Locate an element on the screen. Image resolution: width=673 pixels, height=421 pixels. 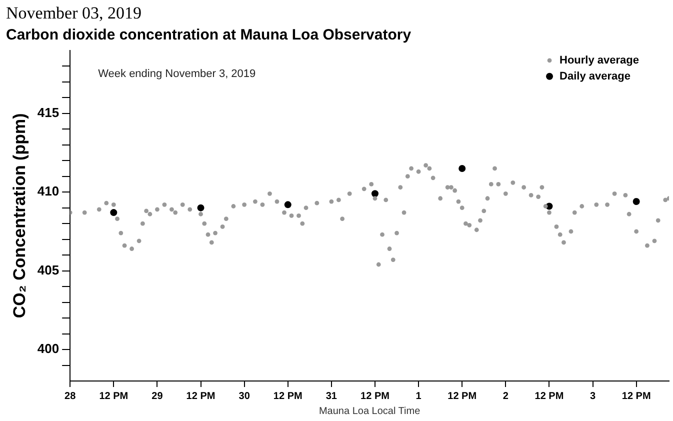
chart-title: Carbon dioxide concentration at Mauna Loa Observatory is located at coordinates (209, 35).